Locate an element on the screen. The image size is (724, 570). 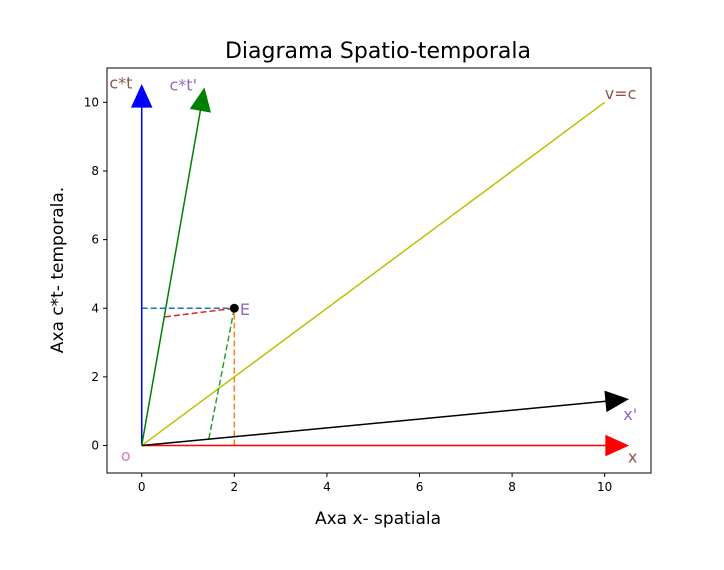
y-tick-label: 8 is located at coordinates (95, 171).